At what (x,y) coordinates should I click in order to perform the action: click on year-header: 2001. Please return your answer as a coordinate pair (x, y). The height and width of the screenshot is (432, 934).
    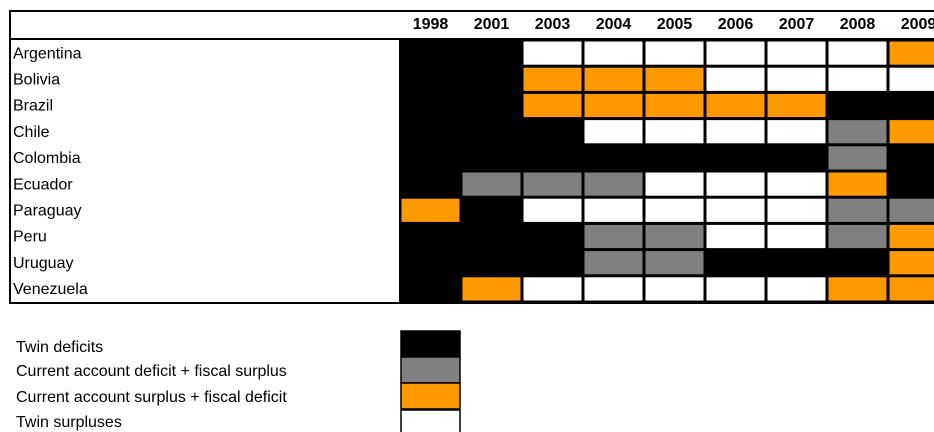
    Looking at the image, I should click on (492, 24).